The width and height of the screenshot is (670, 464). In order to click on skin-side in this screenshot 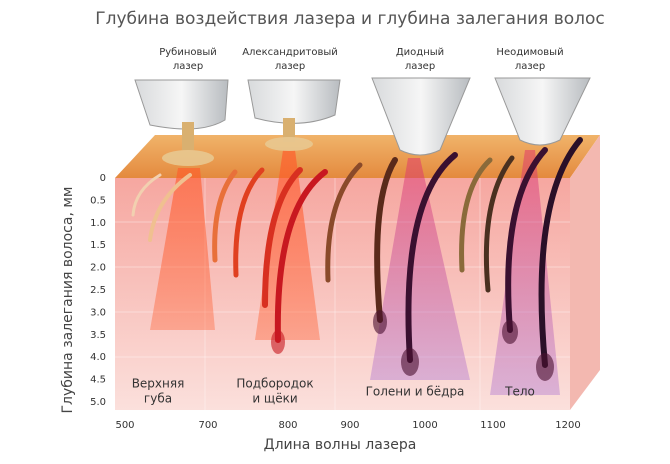, I will do `click(585, 272)`.